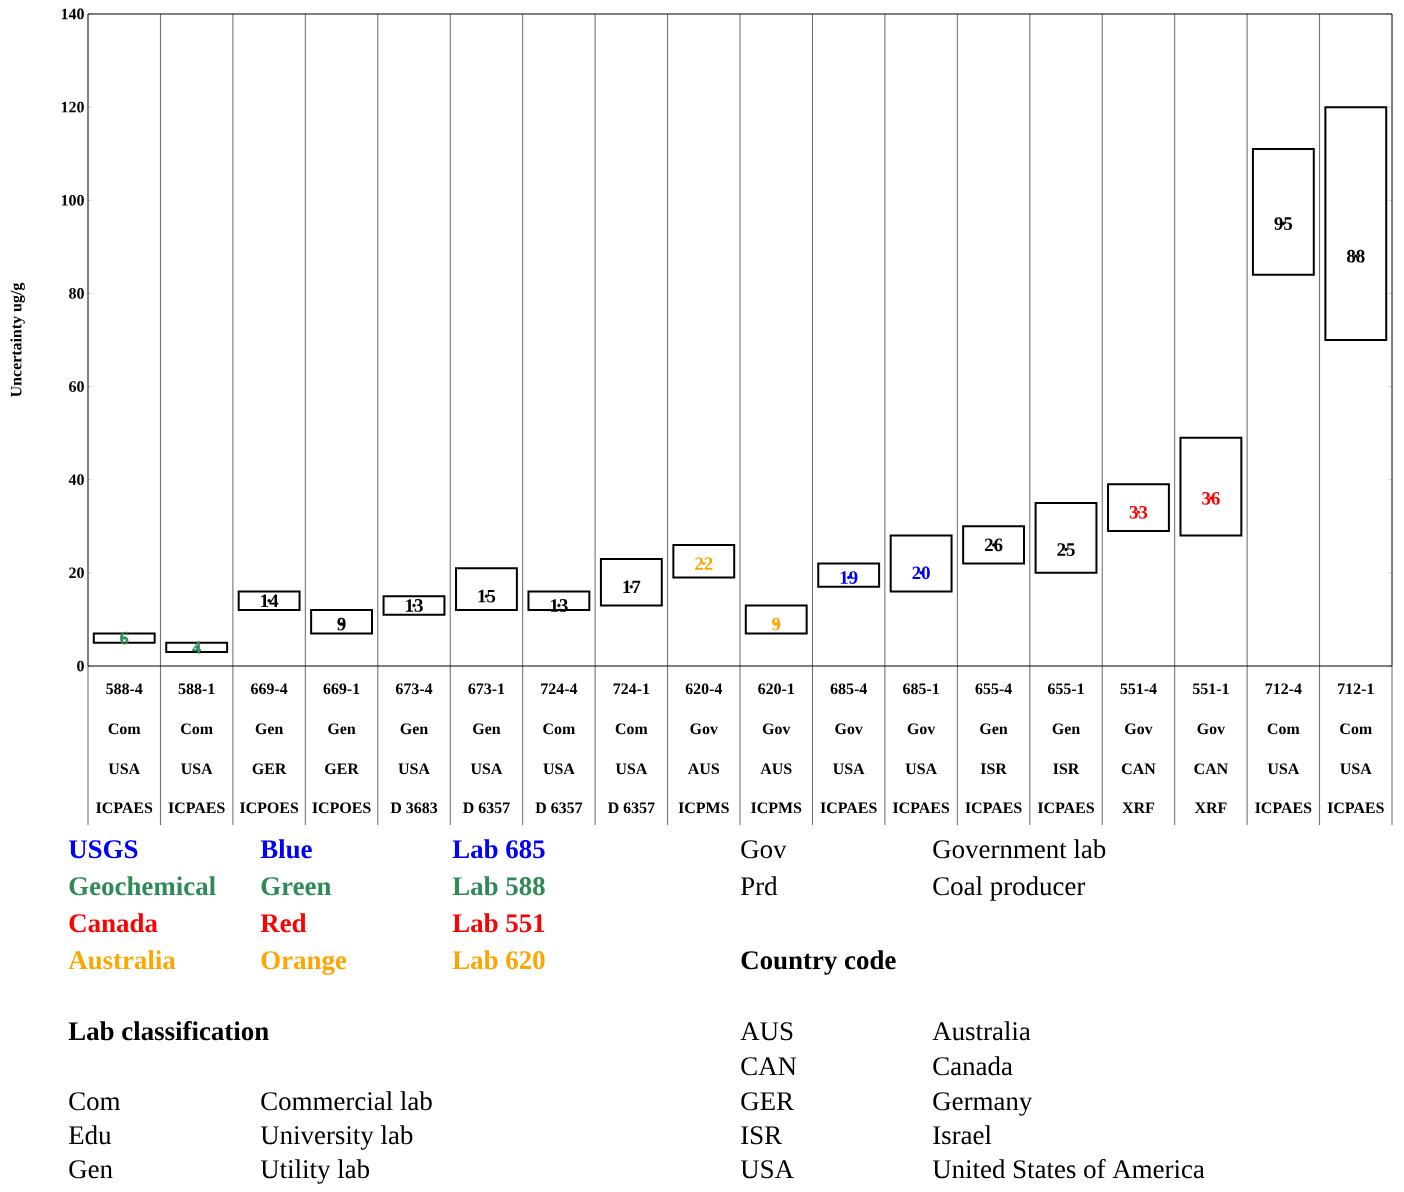  What do you see at coordinates (703, 808) in the screenshot?
I see `text: ICPMS` at bounding box center [703, 808].